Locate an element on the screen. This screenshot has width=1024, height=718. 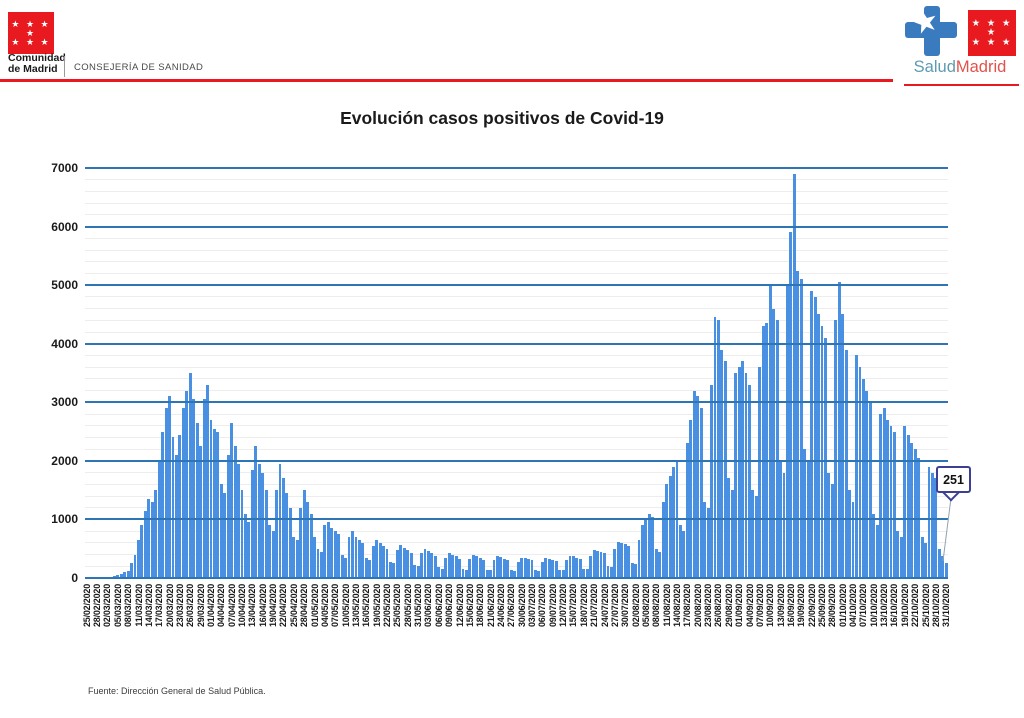
x-axis-tick-label: 28/10/2020 is located at coordinates (935, 606).